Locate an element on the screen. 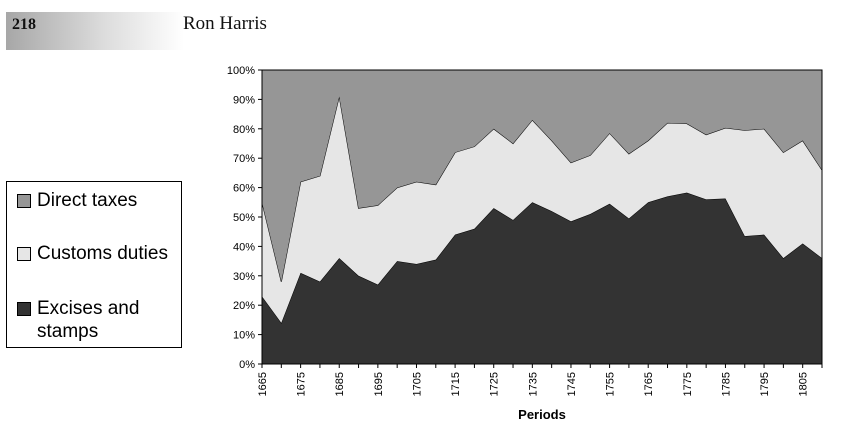 The height and width of the screenshot is (438, 845). x-tick-label: 1675 is located at coordinates (302, 384).